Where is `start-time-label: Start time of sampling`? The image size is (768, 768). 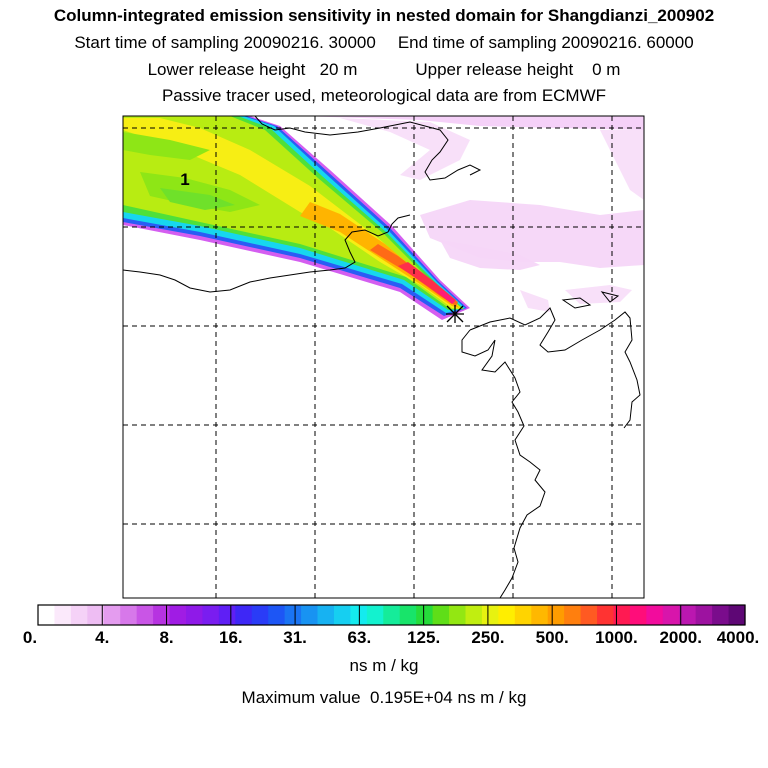
start-time-label: Start time of sampling is located at coordinates (156, 42).